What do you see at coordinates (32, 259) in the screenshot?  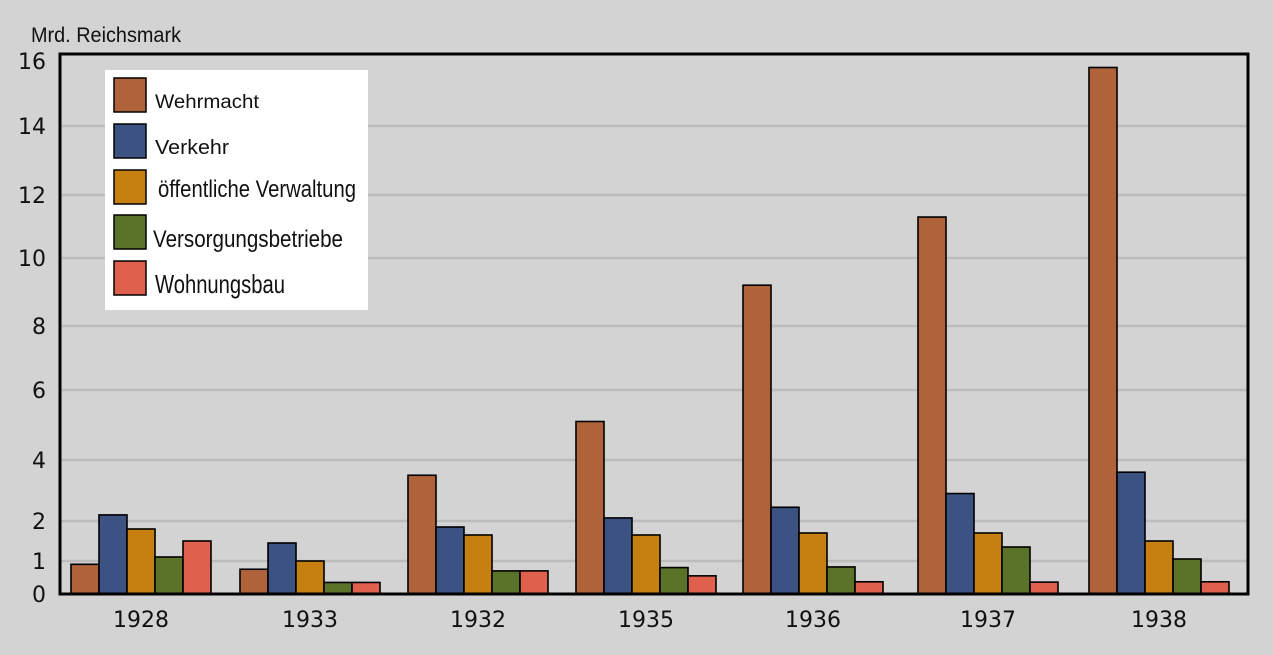 I see `y-tick-label: 10` at bounding box center [32, 259].